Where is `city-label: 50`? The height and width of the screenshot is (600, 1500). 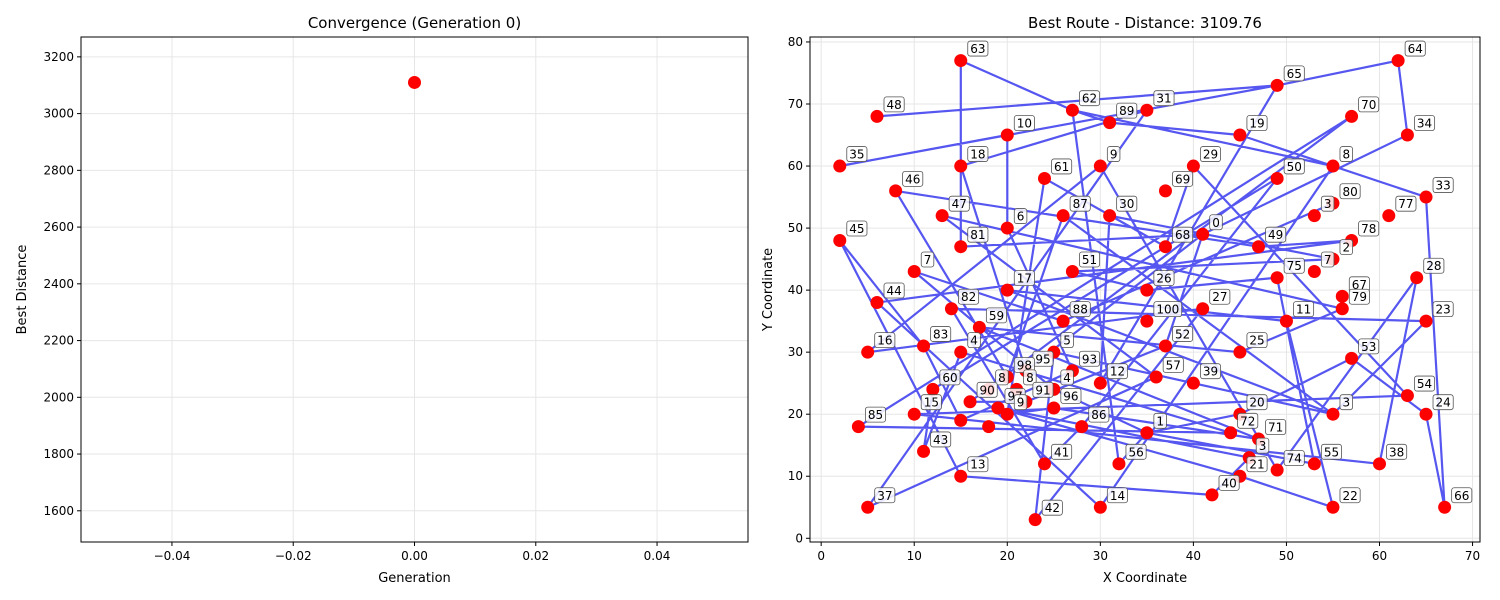
city-label: 50 is located at coordinates (1294, 167).